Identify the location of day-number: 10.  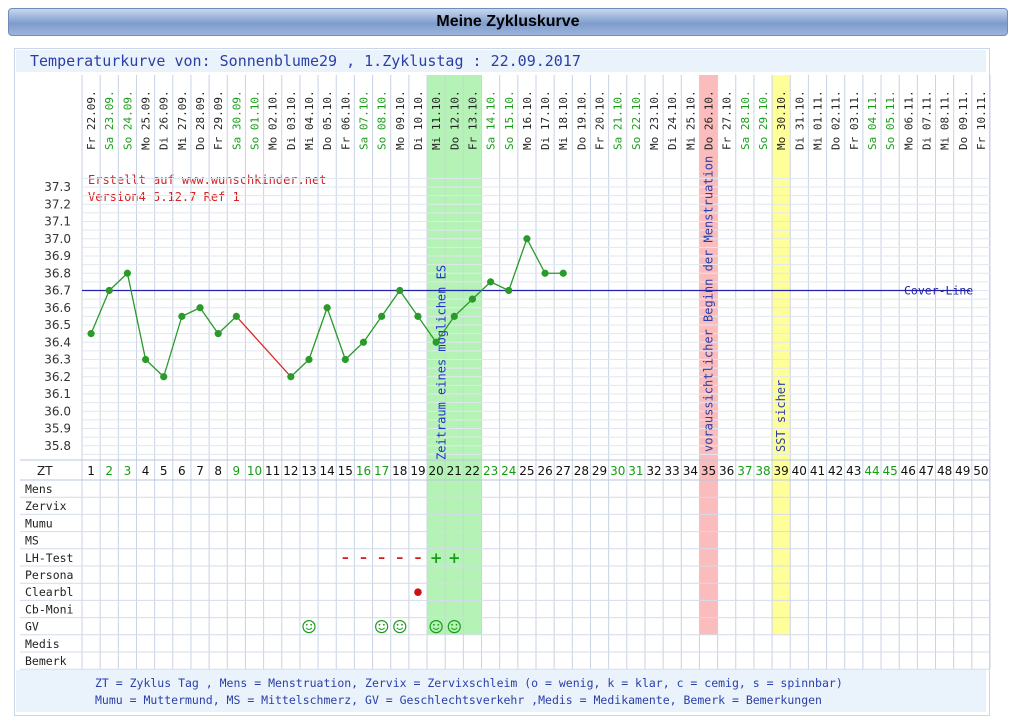
(254, 471).